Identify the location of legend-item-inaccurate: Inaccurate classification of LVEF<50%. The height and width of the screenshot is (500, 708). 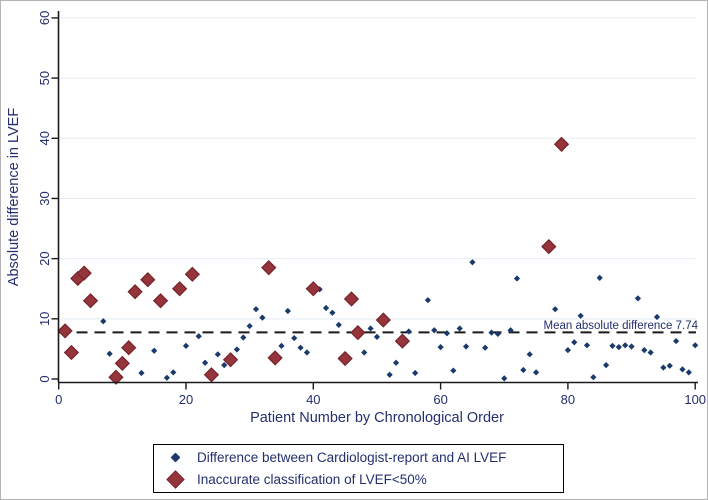
(358, 480).